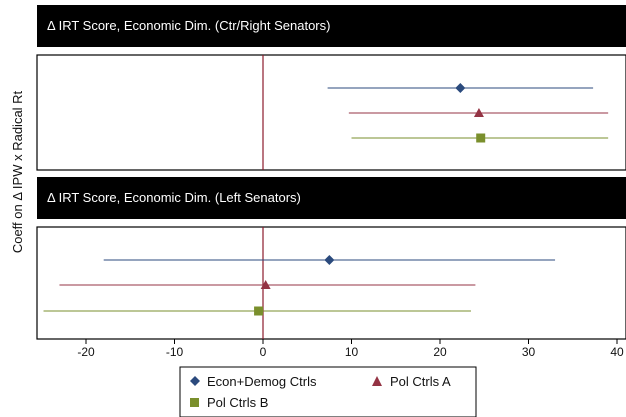 This screenshot has width=626, height=417. I want to click on panel-2-pol-ctrls-b-point, so click(259, 311).